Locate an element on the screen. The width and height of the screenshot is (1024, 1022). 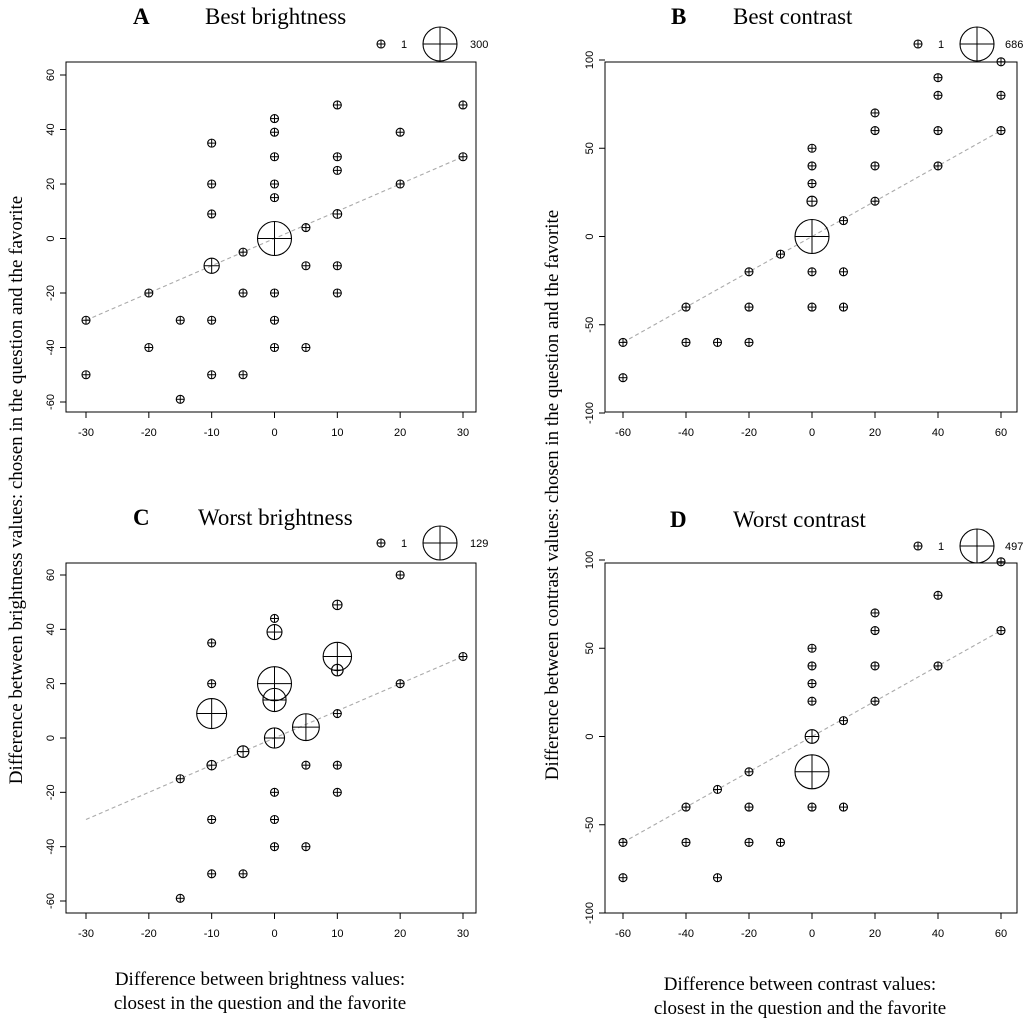
y-tick-label: -40 is located at coordinates (51, 847).